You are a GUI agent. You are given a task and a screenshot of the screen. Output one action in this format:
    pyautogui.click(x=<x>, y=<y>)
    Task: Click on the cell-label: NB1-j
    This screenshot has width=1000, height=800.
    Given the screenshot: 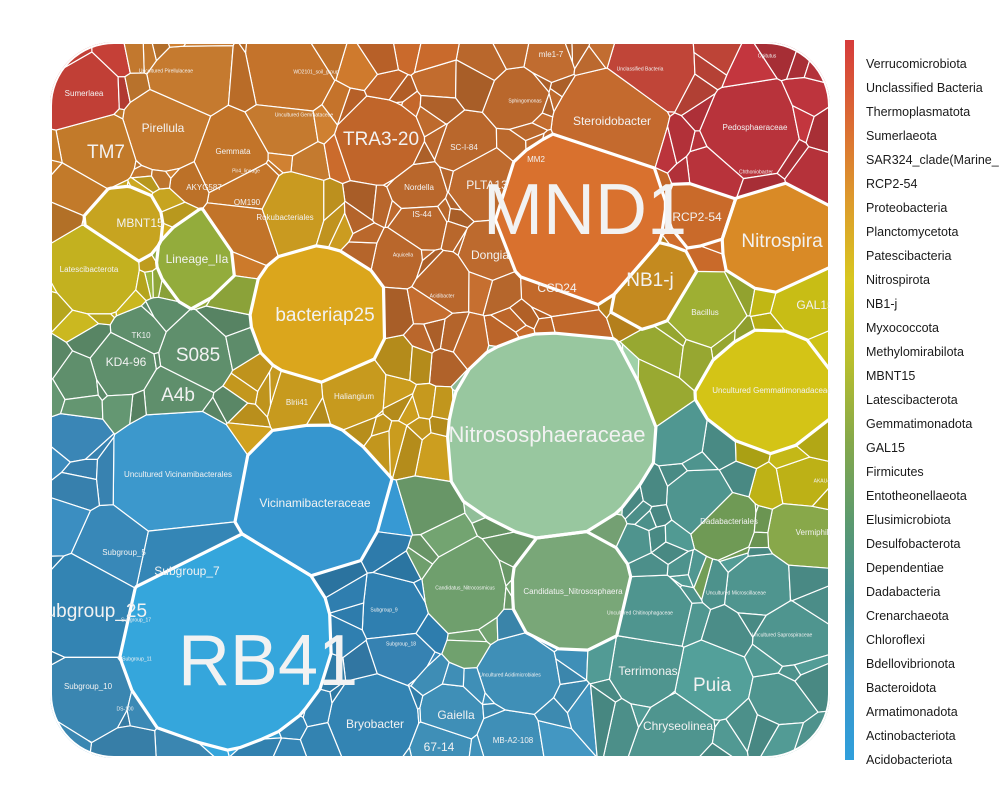 What is the action you would take?
    pyautogui.click(x=650, y=280)
    